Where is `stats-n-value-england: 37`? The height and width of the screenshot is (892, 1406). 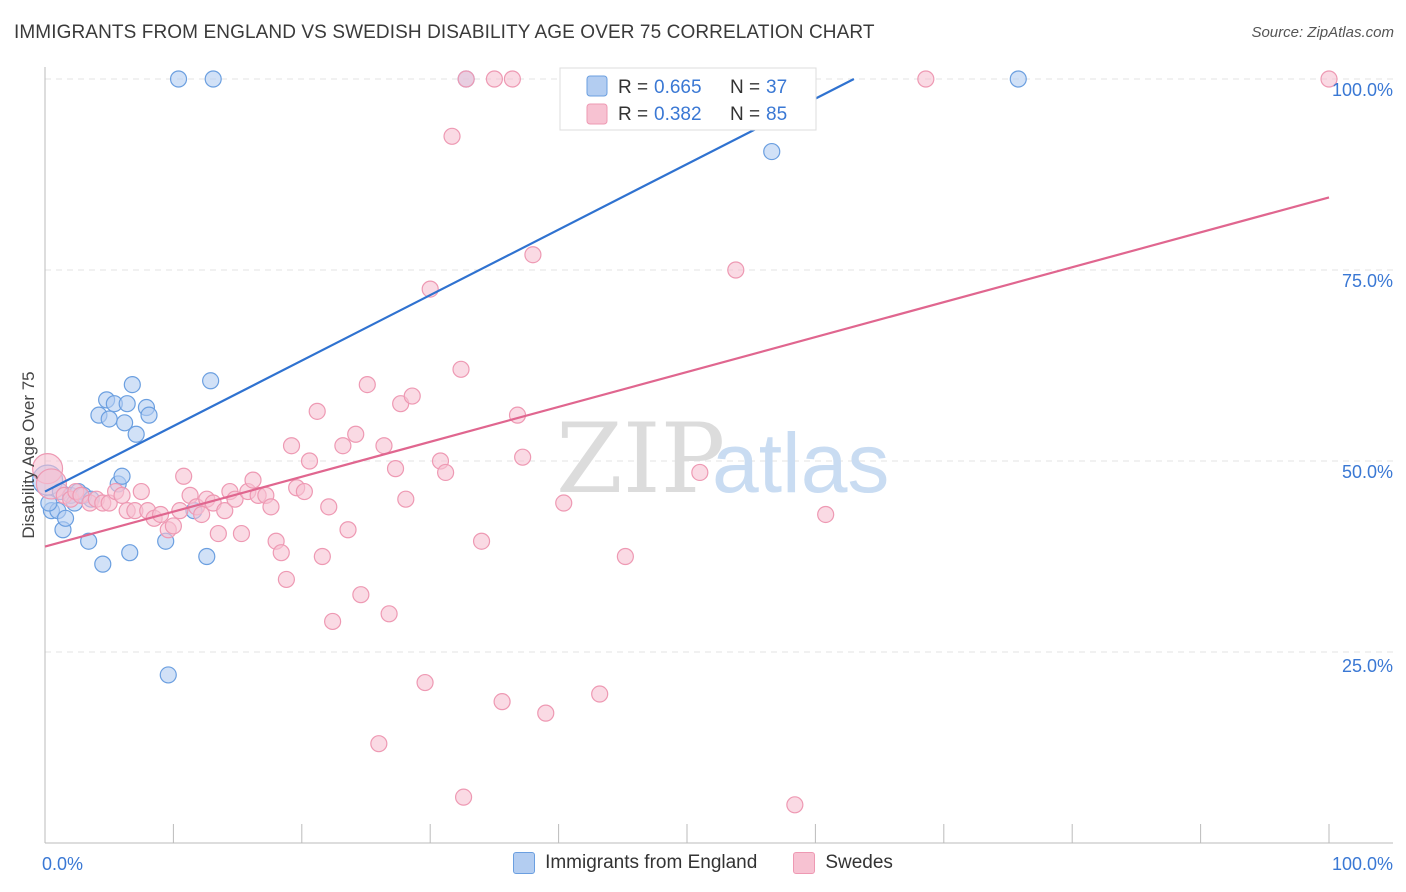 stats-n-value-england: 37 is located at coordinates (776, 87).